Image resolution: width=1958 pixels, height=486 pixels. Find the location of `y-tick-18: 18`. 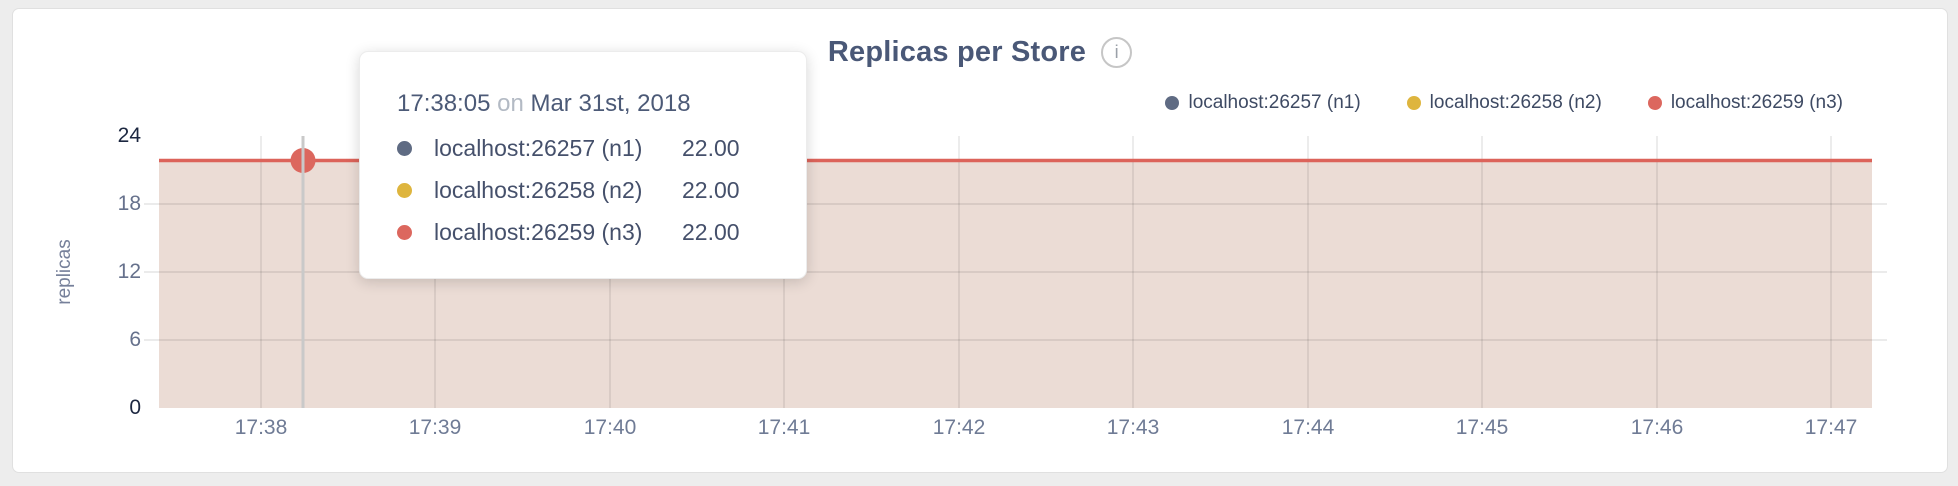

y-tick-18: 18 is located at coordinates (129, 203).